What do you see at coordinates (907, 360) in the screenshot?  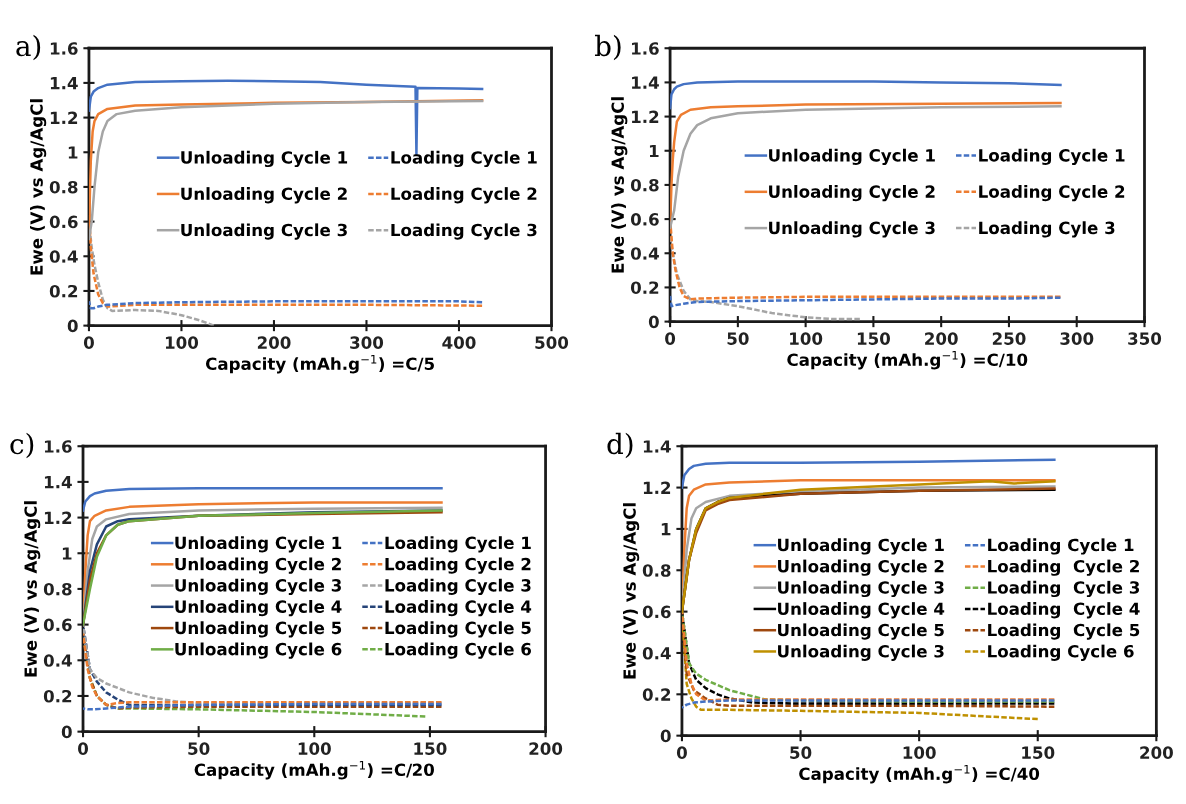 I see `x-axis-title: Capacity (mAh.g$^{−1}$) =C/10` at bounding box center [907, 360].